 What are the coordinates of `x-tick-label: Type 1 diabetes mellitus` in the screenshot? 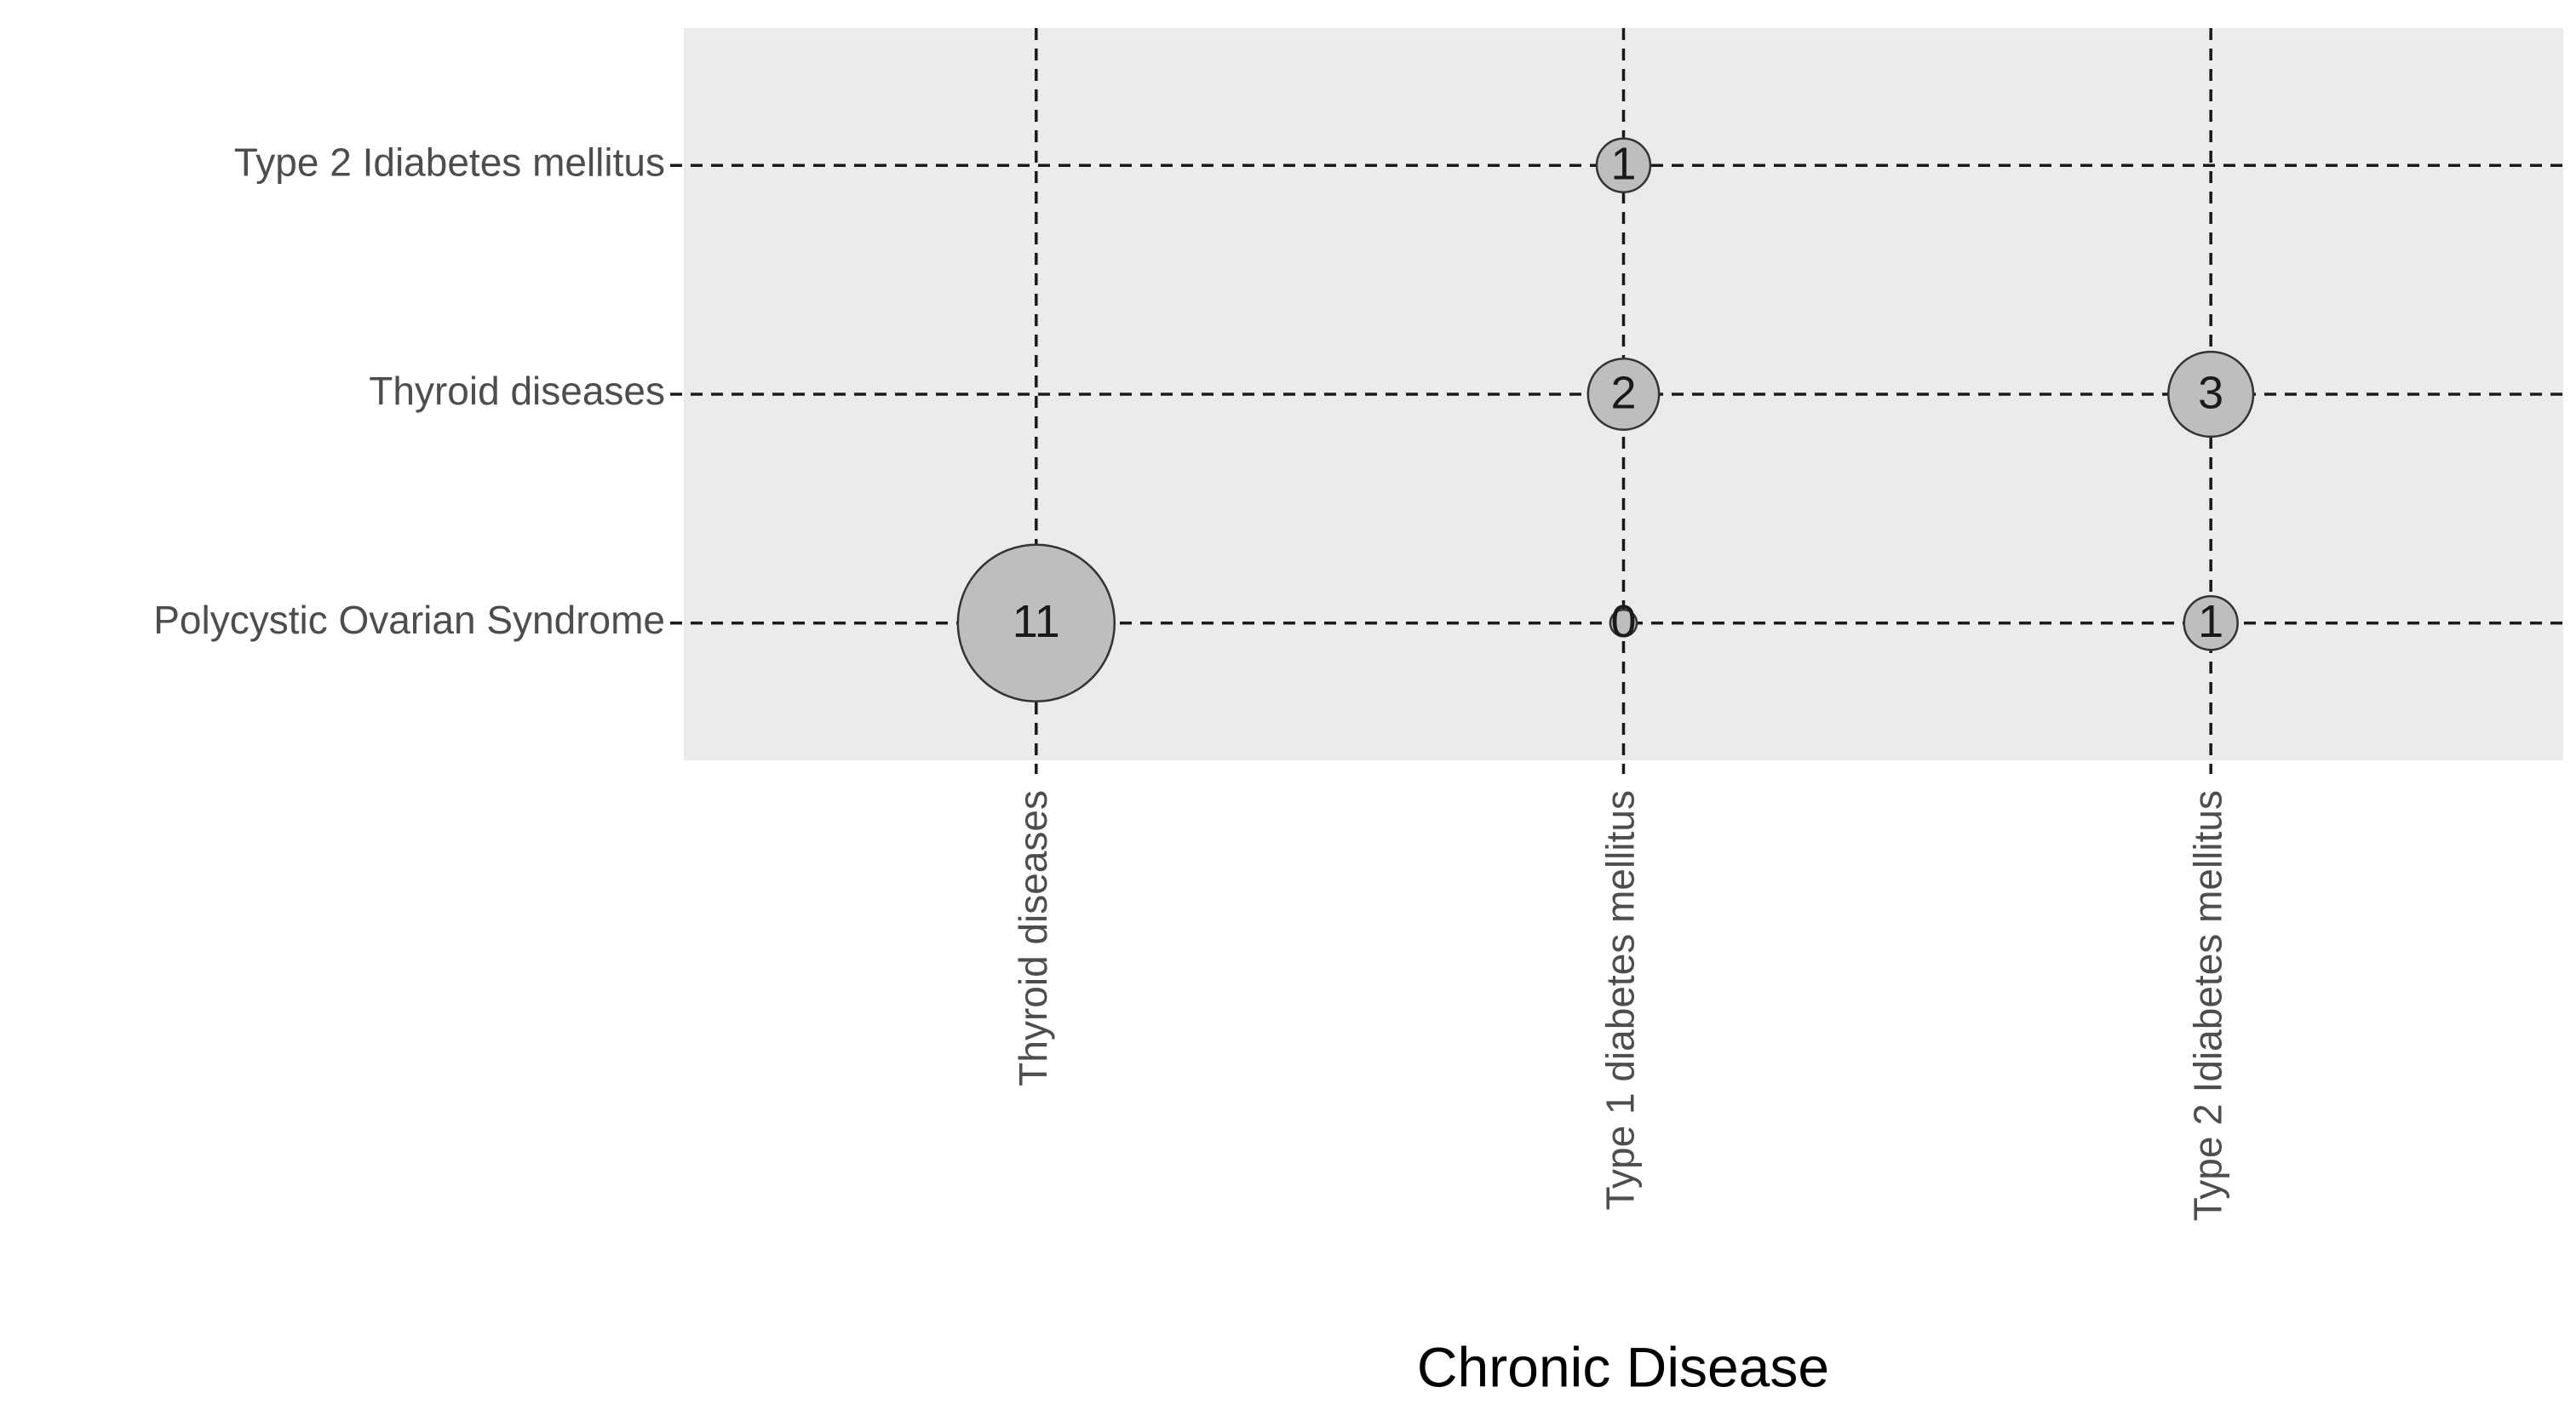 It's located at (1620, 1000).